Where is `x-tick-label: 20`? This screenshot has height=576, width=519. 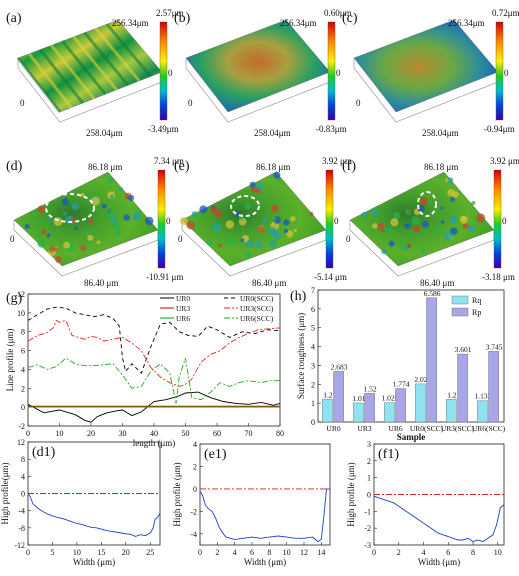
x-tick-label: 20 is located at coordinates (126, 552).